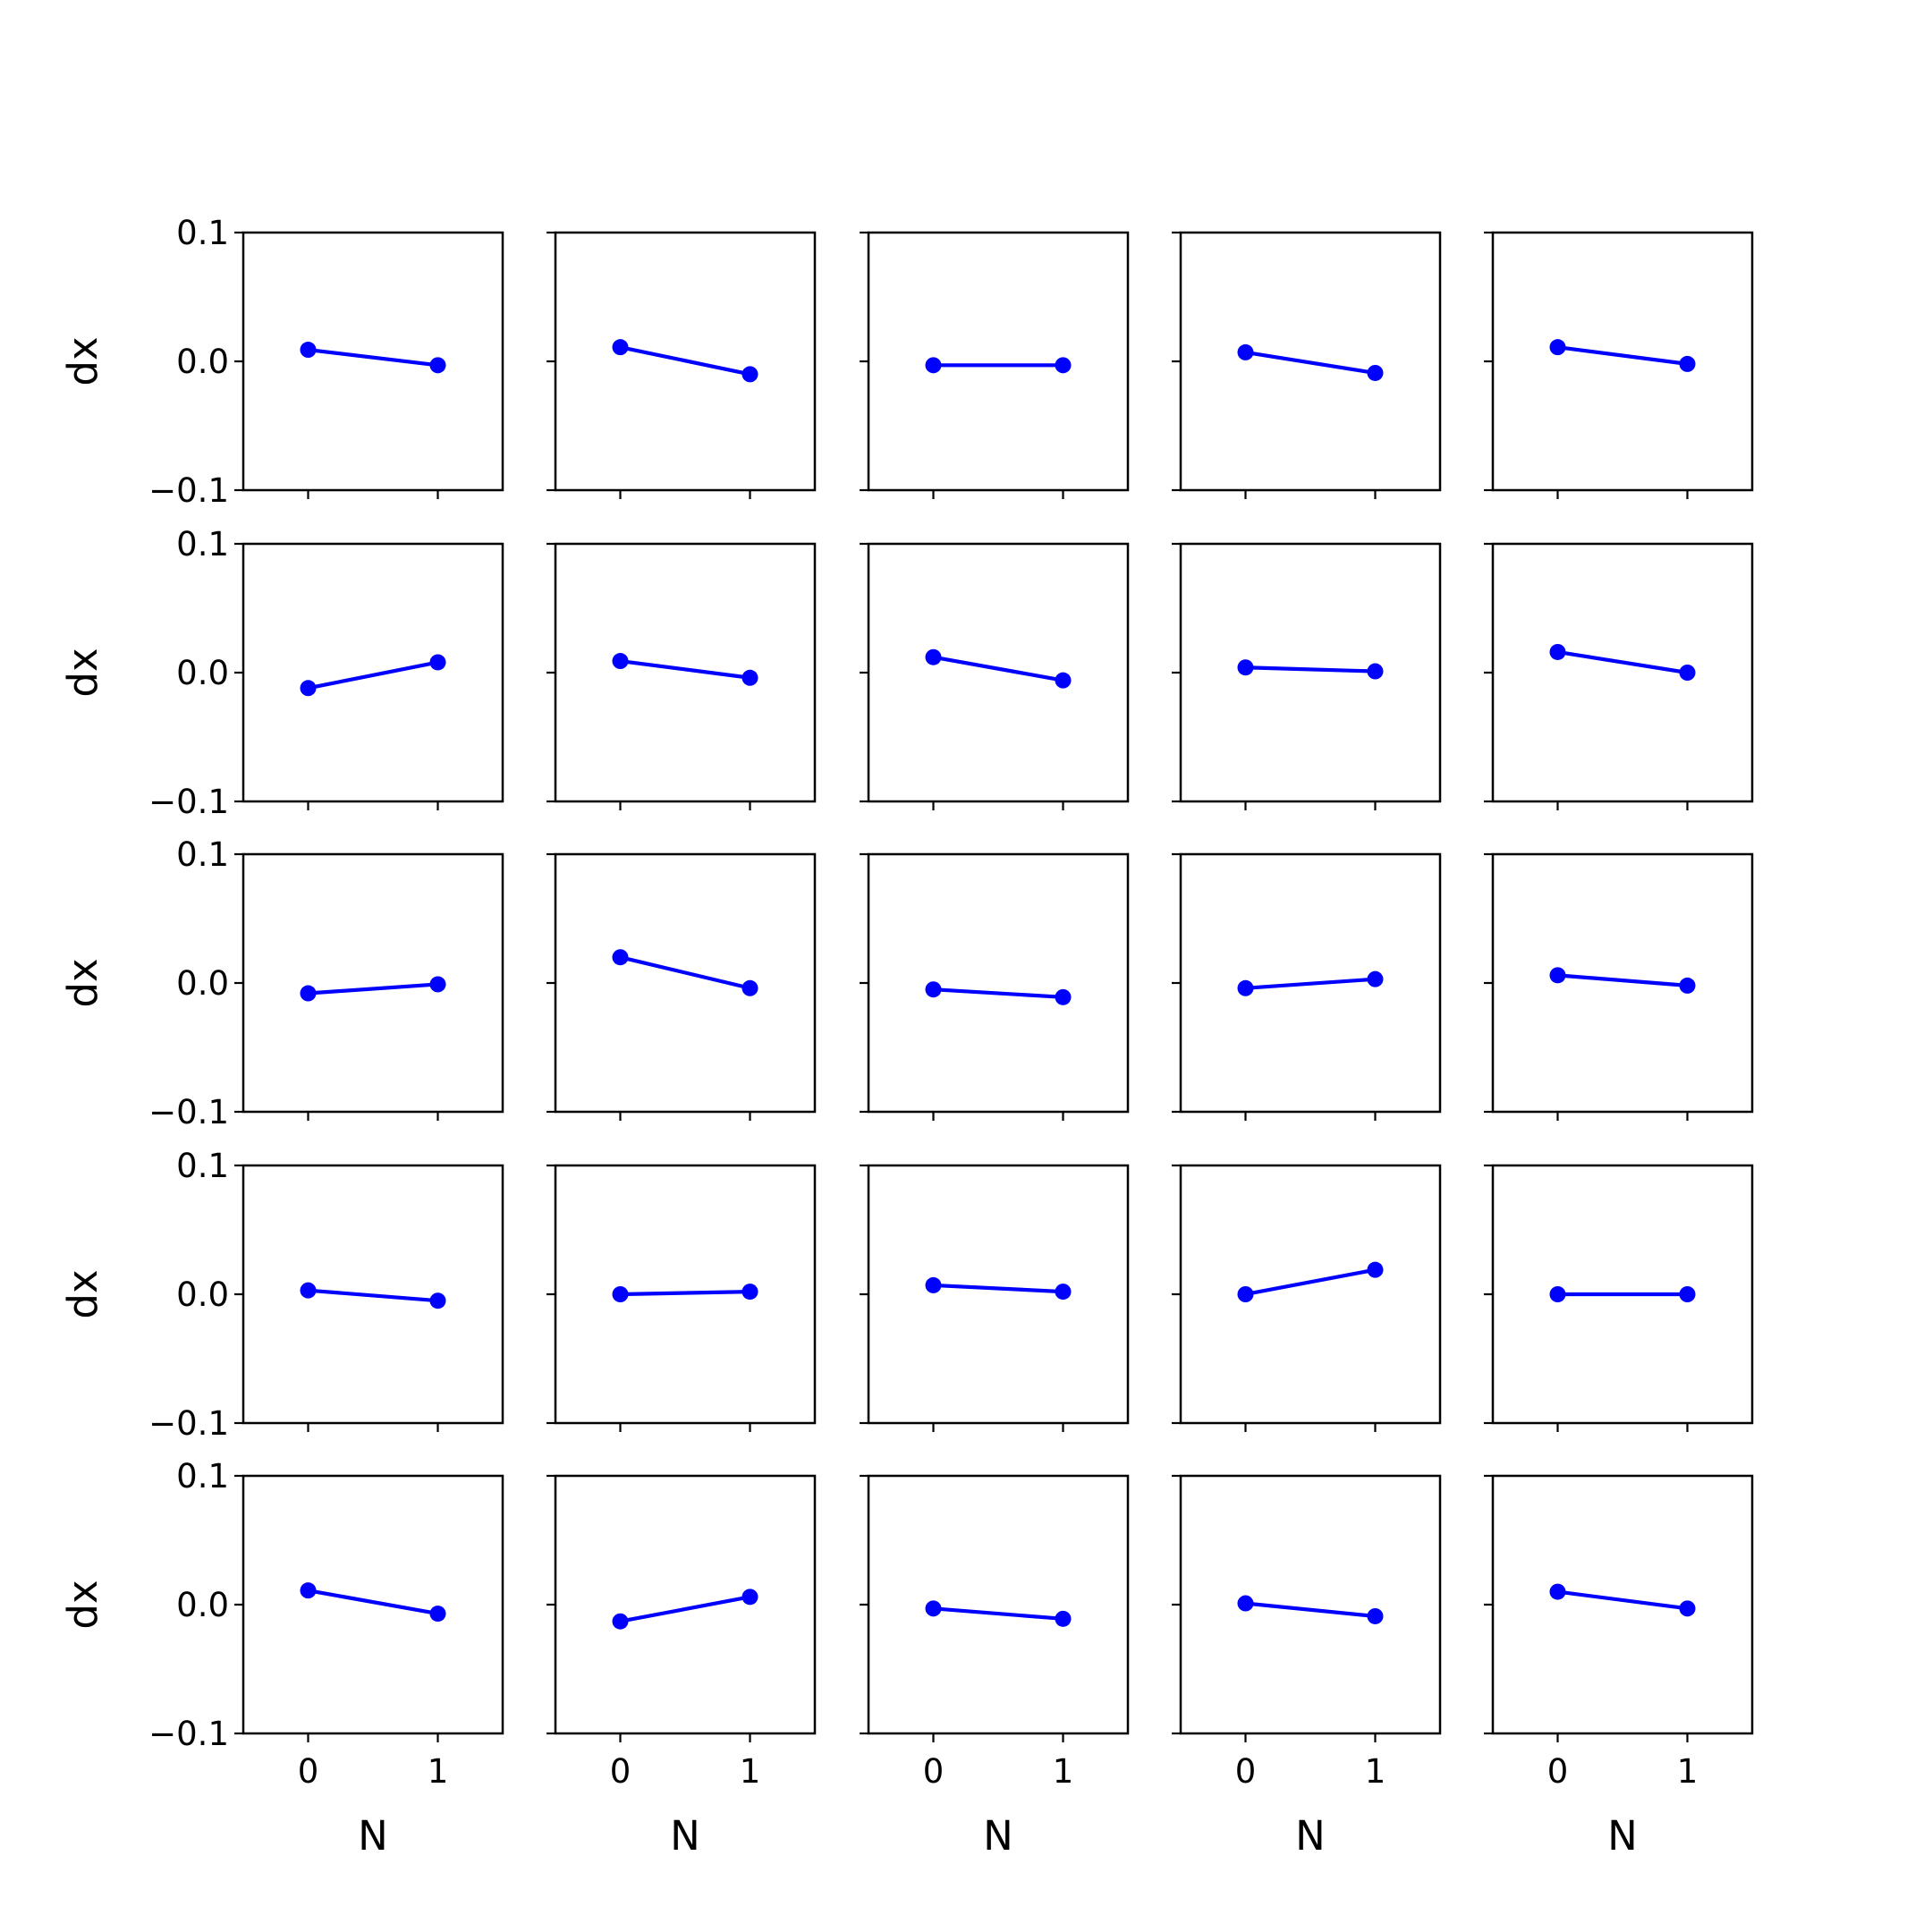 The height and width of the screenshot is (1932, 1932). Describe the element at coordinates (1622, 355) in the screenshot. I see `series-line-r1-c5` at that location.